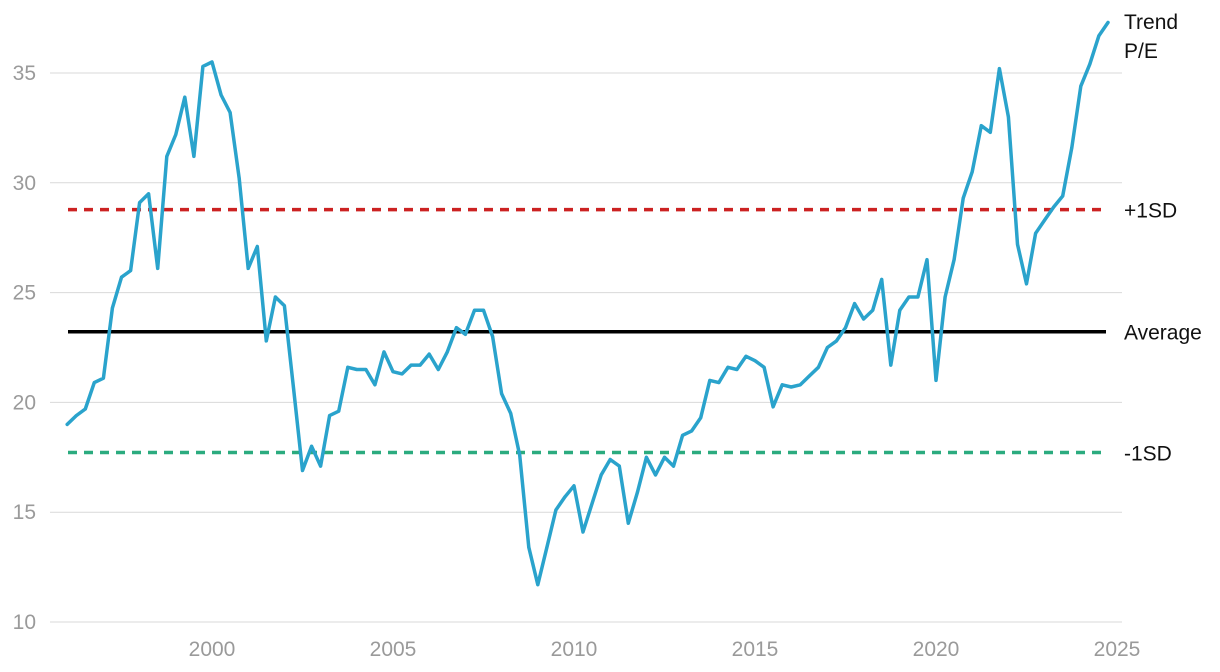  What do you see at coordinates (1151, 22) in the screenshot?
I see `series-label-line-1: Trend` at bounding box center [1151, 22].